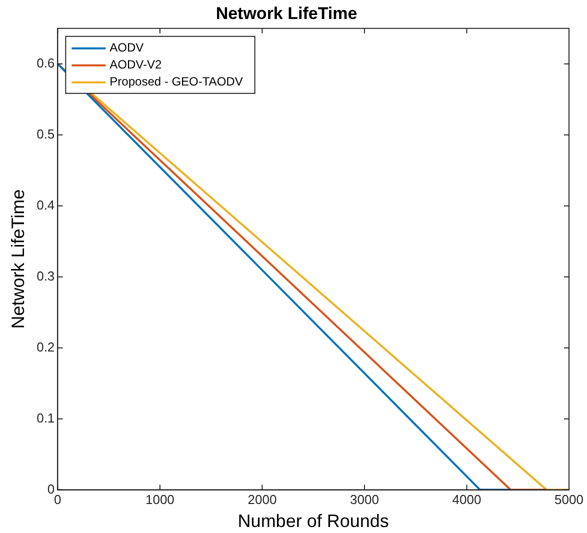 This screenshot has height=533, width=587. Describe the element at coordinates (176, 81) in the screenshot. I see `legend-label: Proposed - GEO-TAODV` at that location.